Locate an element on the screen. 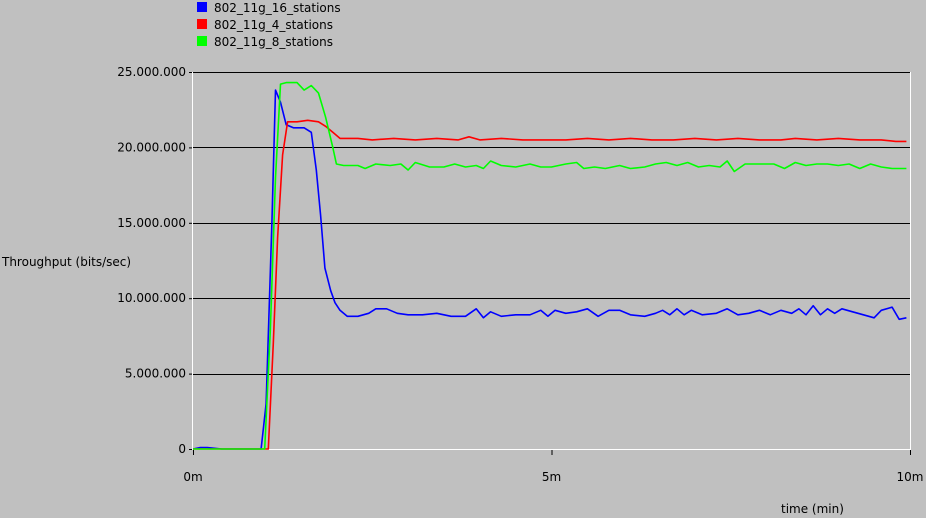 Image resolution: width=926 pixels, height=518 pixels. y-tick-label-4: 20.000.000 is located at coordinates (151, 147).